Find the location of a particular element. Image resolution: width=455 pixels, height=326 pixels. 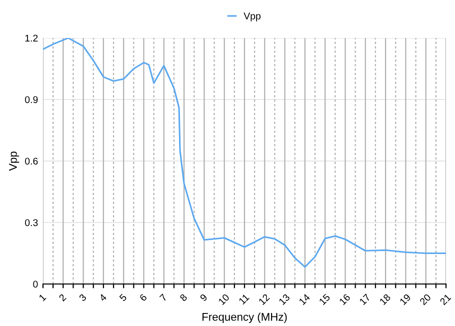

x-tick-label: 20 is located at coordinates (425, 299).